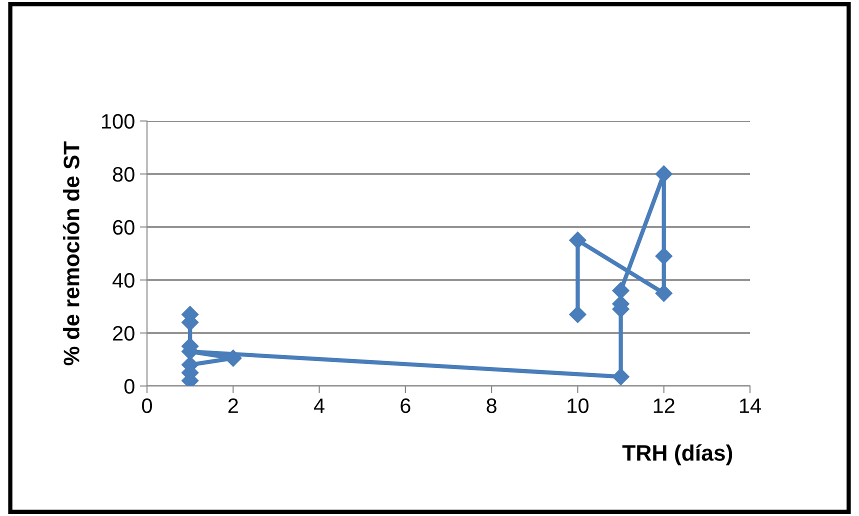 The width and height of the screenshot is (859, 516). Describe the element at coordinates (123, 227) in the screenshot. I see `y-tick-label: 60` at that location.